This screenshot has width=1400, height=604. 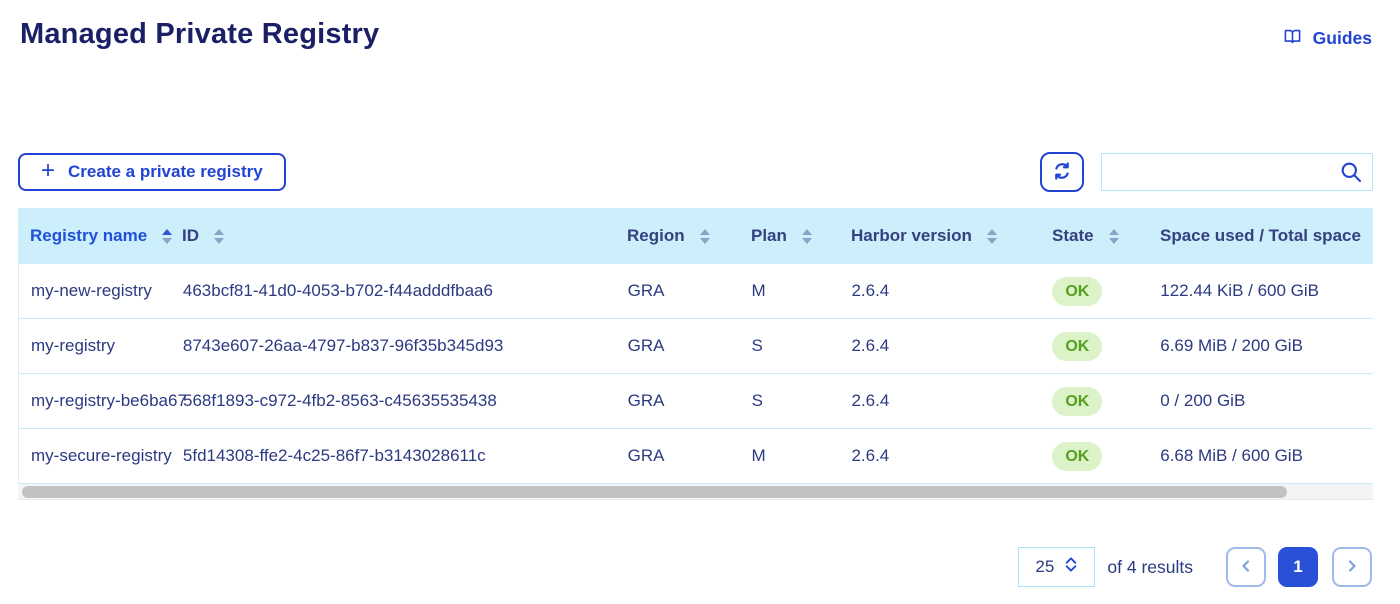 I want to click on cell-registry-name: my-secure-registry, so click(x=101, y=455).